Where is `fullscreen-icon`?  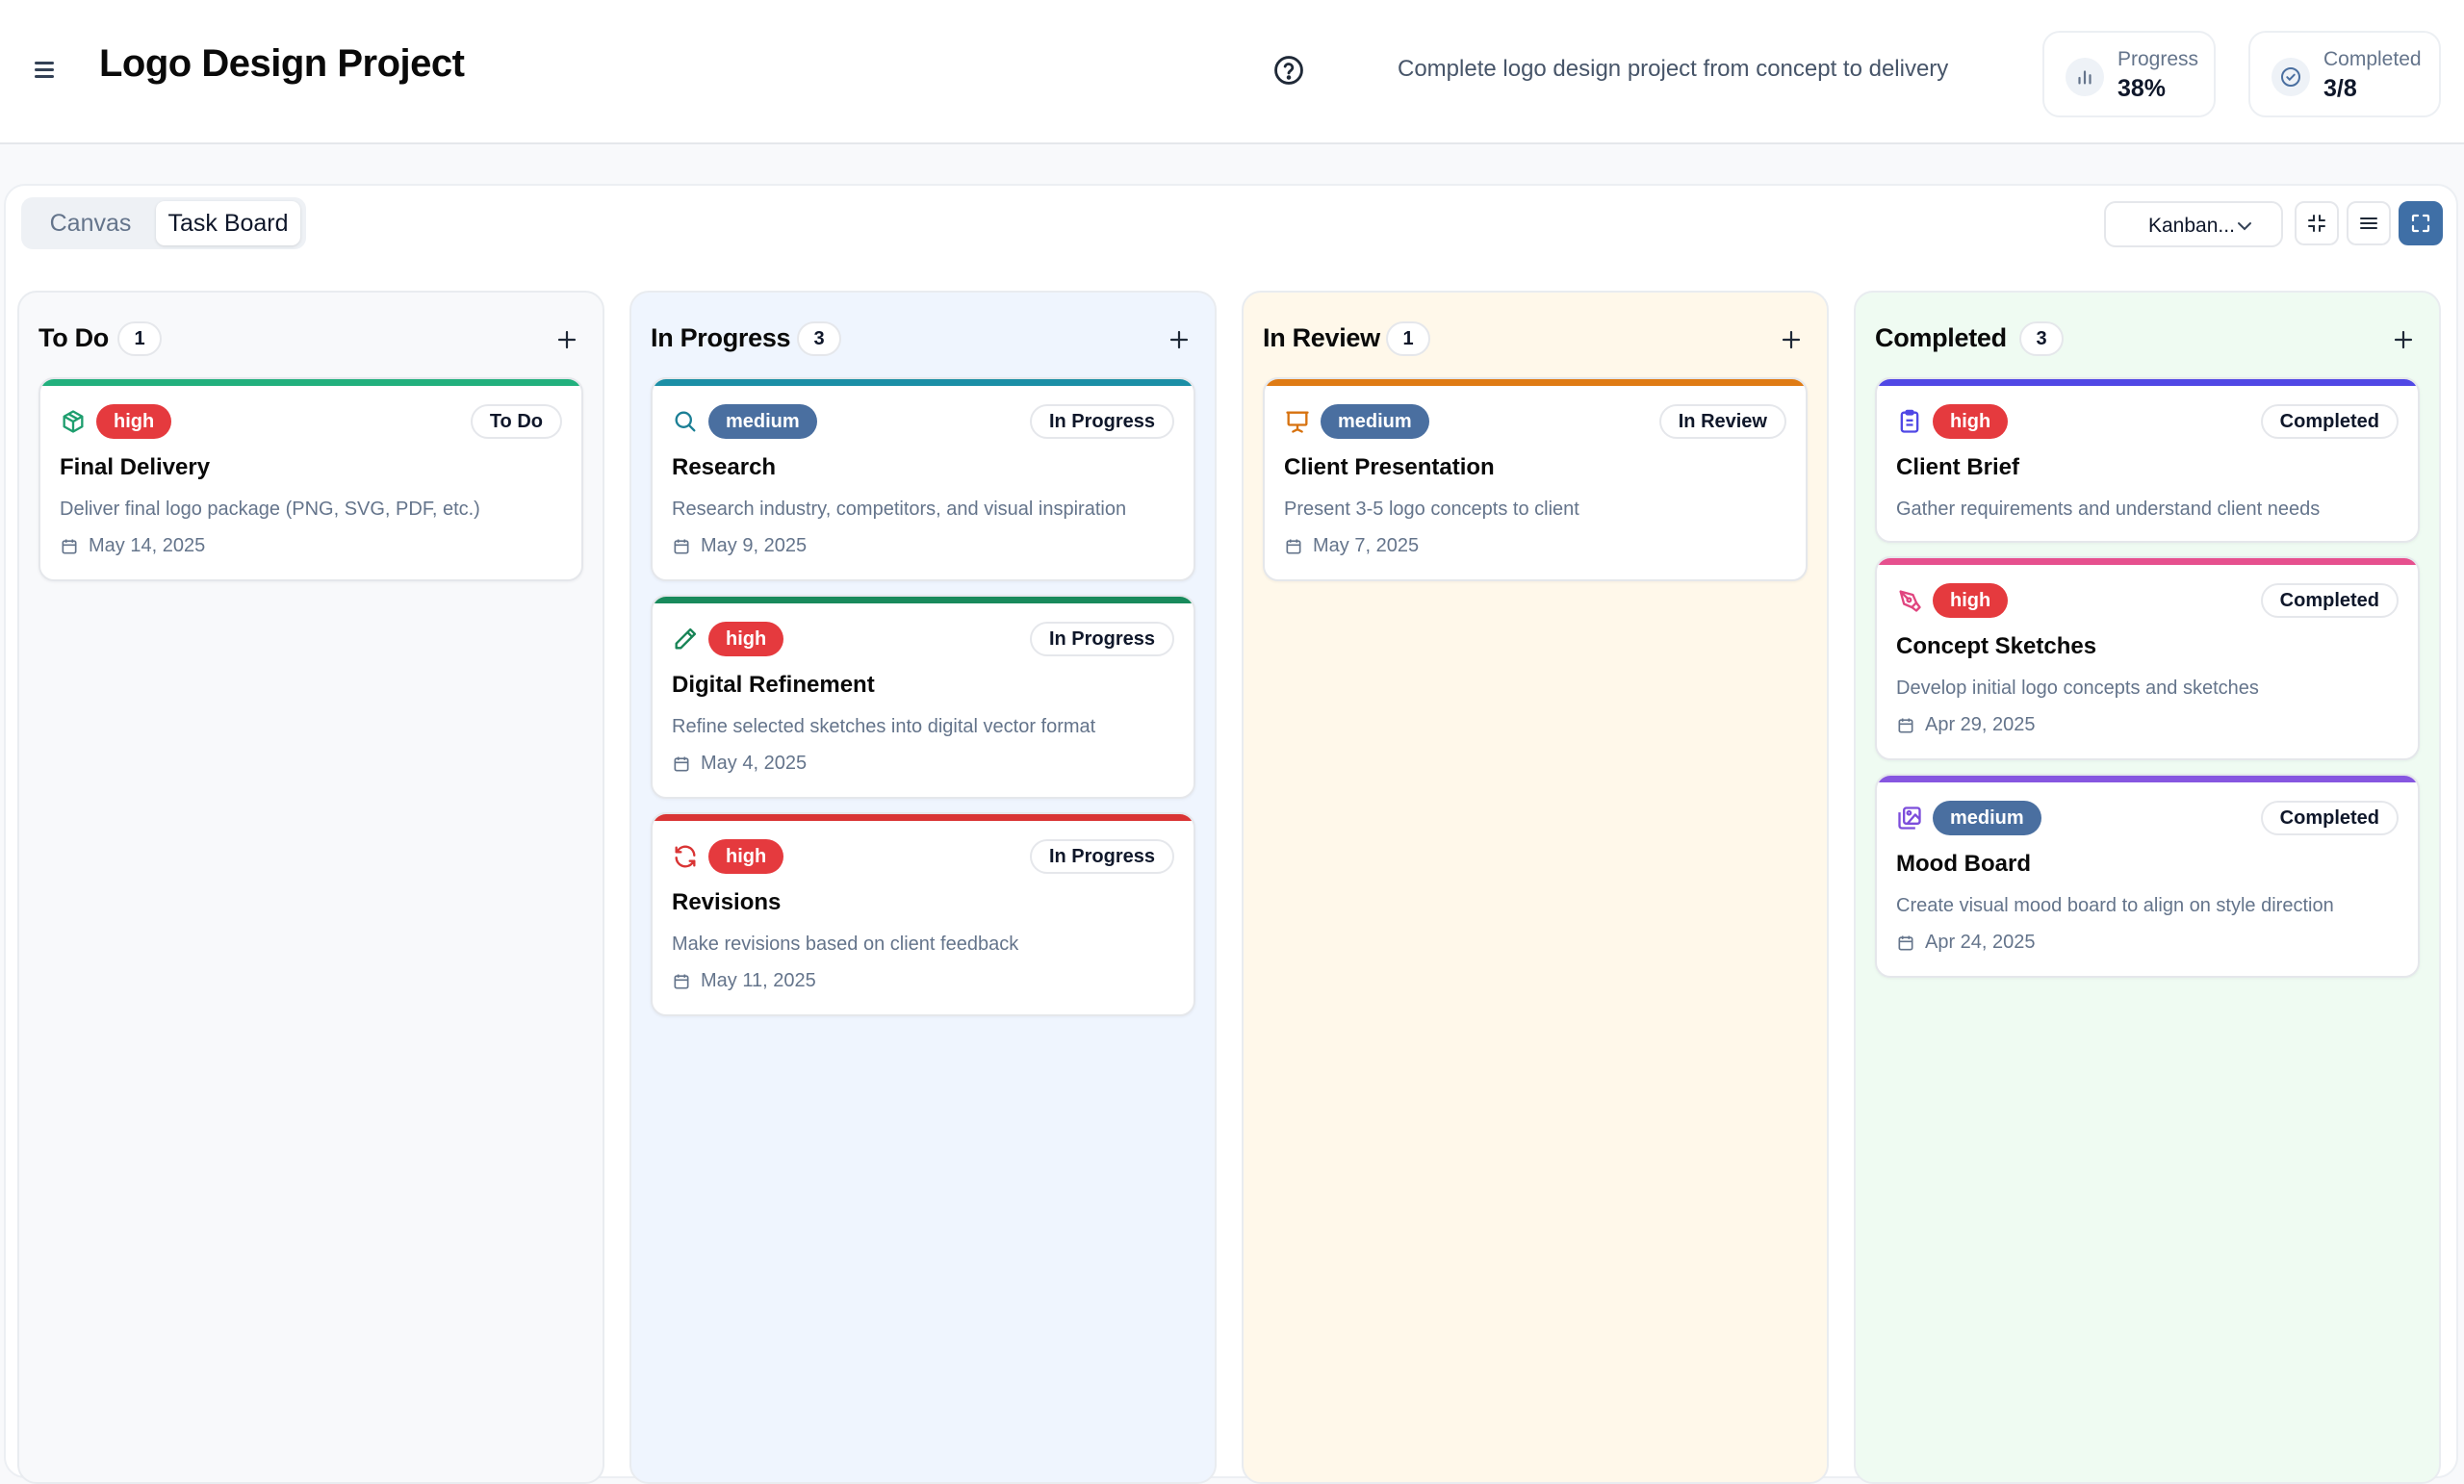
fullscreen-icon is located at coordinates (2420, 223).